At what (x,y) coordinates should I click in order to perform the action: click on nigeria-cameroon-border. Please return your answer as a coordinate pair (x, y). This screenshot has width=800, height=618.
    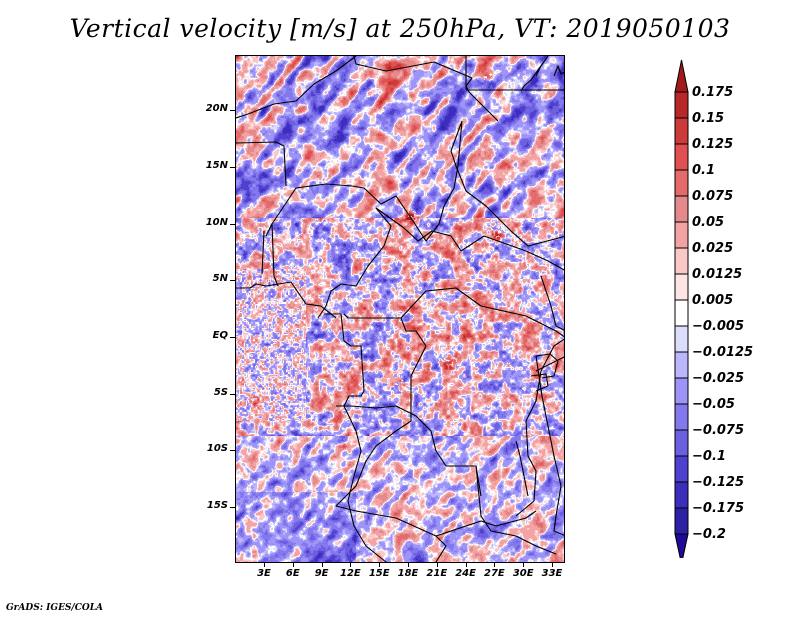
    Looking at the image, I should click on (354, 263).